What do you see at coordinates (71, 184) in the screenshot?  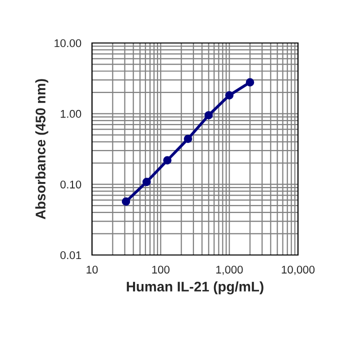 I see `y-tick-label: 0.10` at bounding box center [71, 184].